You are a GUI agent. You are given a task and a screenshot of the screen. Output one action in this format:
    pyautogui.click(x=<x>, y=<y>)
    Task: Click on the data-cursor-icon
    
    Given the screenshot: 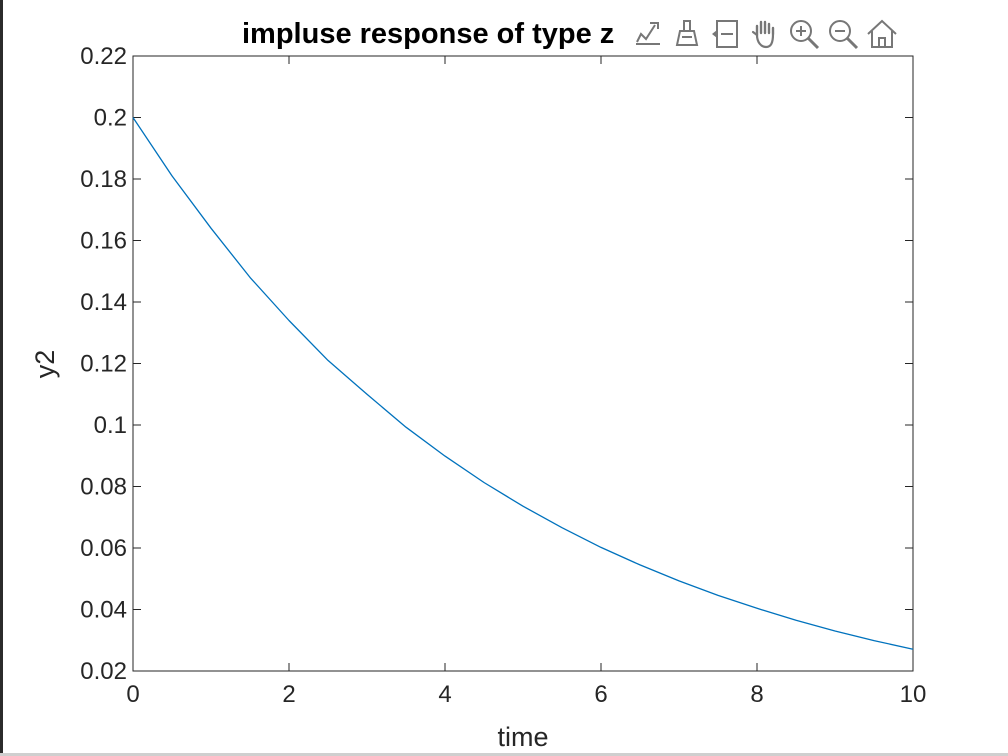 What is the action you would take?
    pyautogui.click(x=725, y=34)
    